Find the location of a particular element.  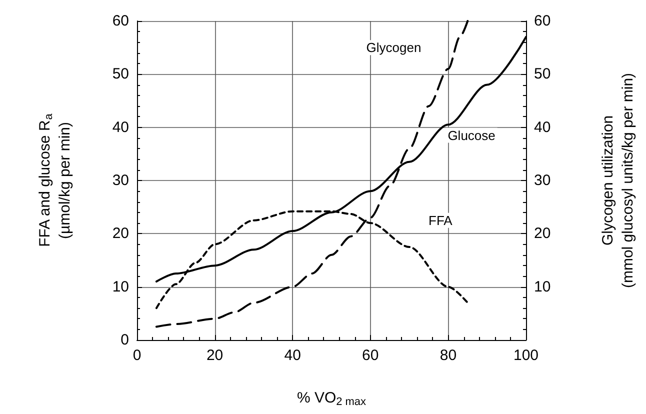

x-tick-label: 80 is located at coordinates (448, 355).